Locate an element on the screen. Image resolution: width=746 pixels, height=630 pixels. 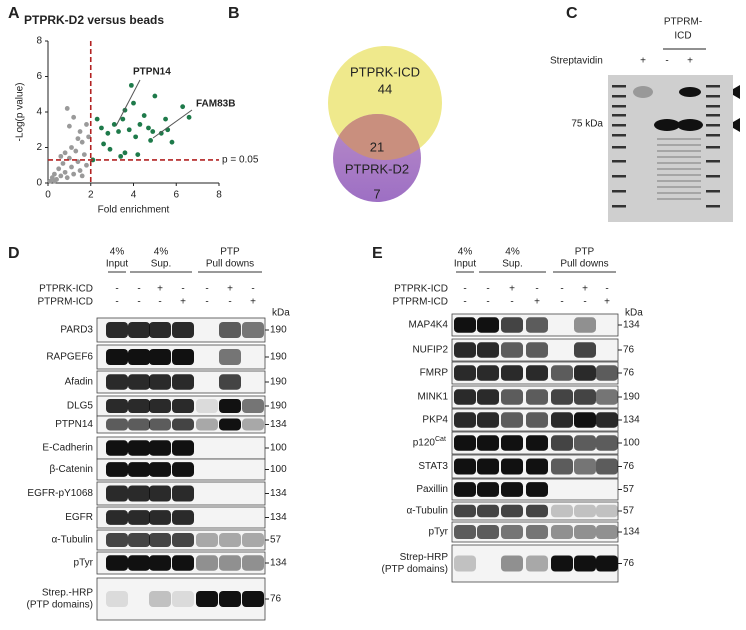
group-label: PTP is located at coordinates (585, 252).